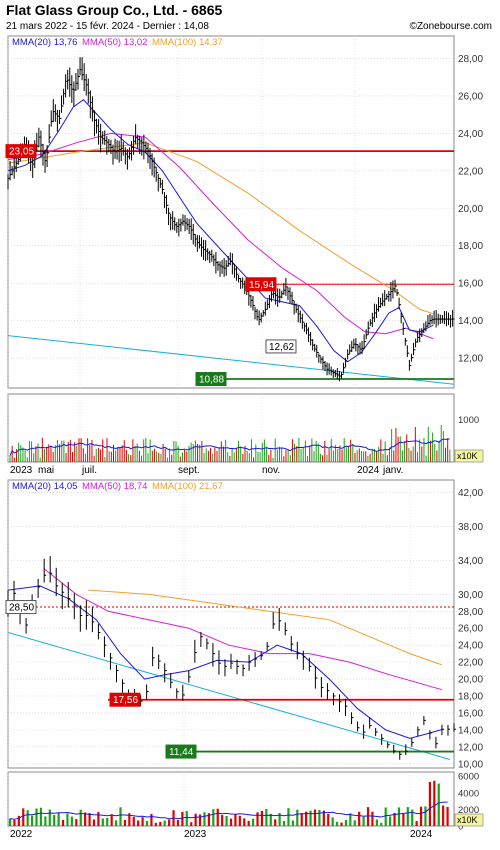 This screenshot has height=850, width=500. What do you see at coordinates (211, 380) in the screenshot?
I see `support-label: 10,88` at bounding box center [211, 380].